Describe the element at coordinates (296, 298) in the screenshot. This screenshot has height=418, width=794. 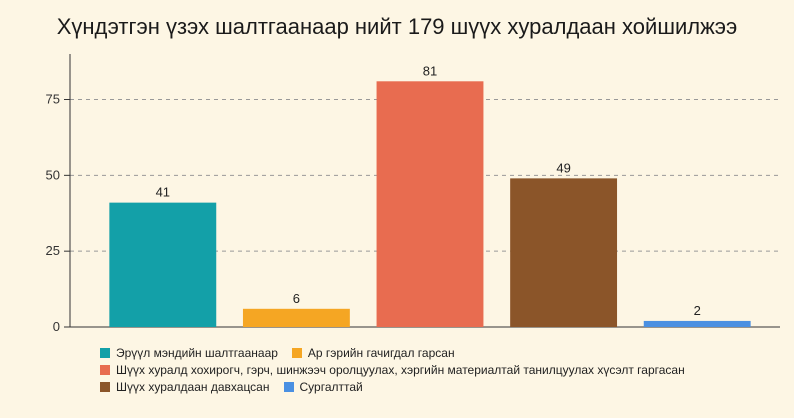
I see `data-label: 6` at that location.